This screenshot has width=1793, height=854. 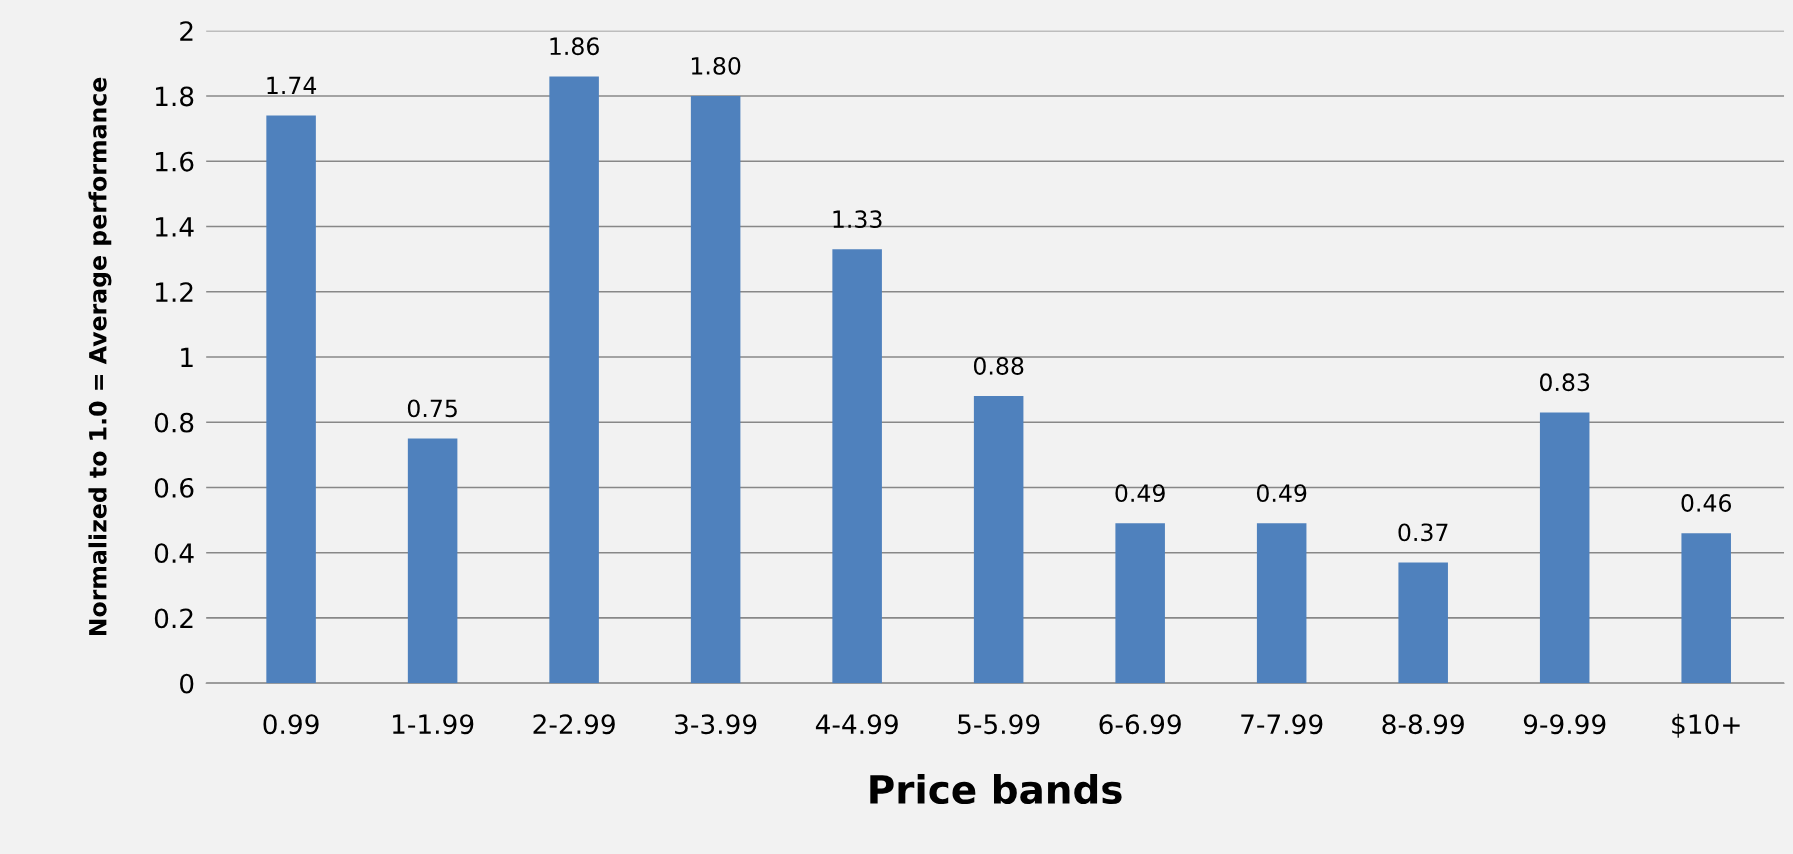 I want to click on y-tick-label: 1.8, so click(x=175, y=96).